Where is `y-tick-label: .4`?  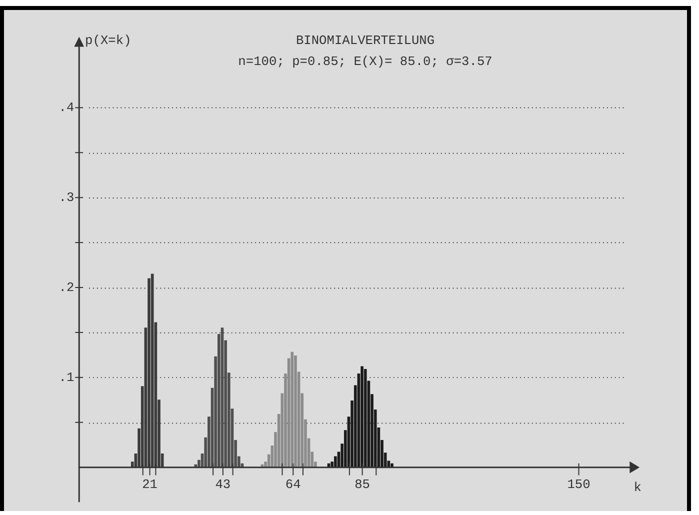
y-tick-label: .4 is located at coordinates (66, 108).